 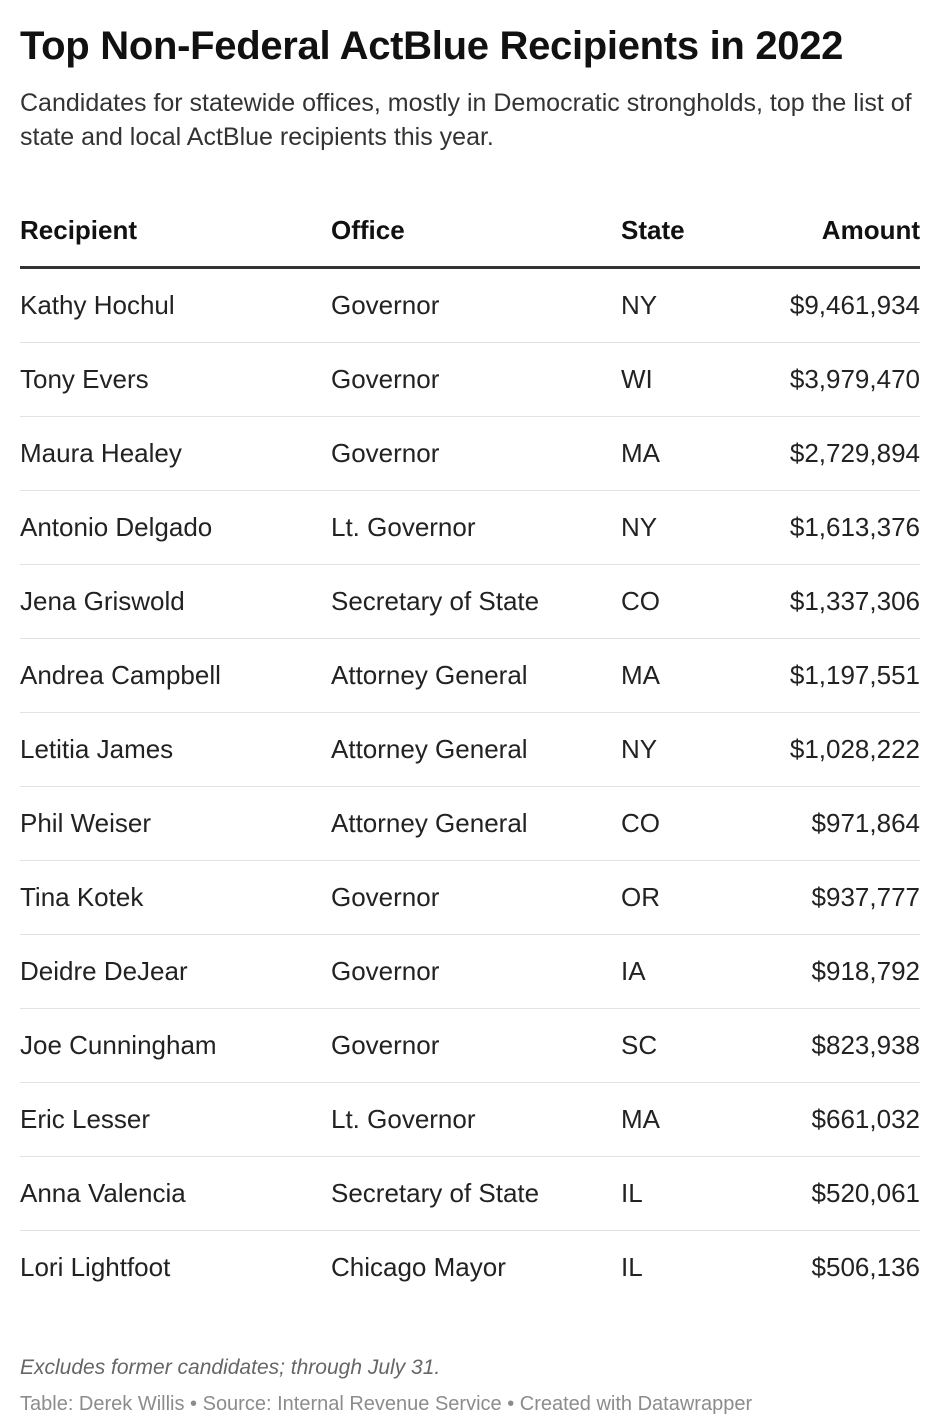 I want to click on table-row: Deidre DeJear Governor IA $918,792, so click(x=470, y=971).